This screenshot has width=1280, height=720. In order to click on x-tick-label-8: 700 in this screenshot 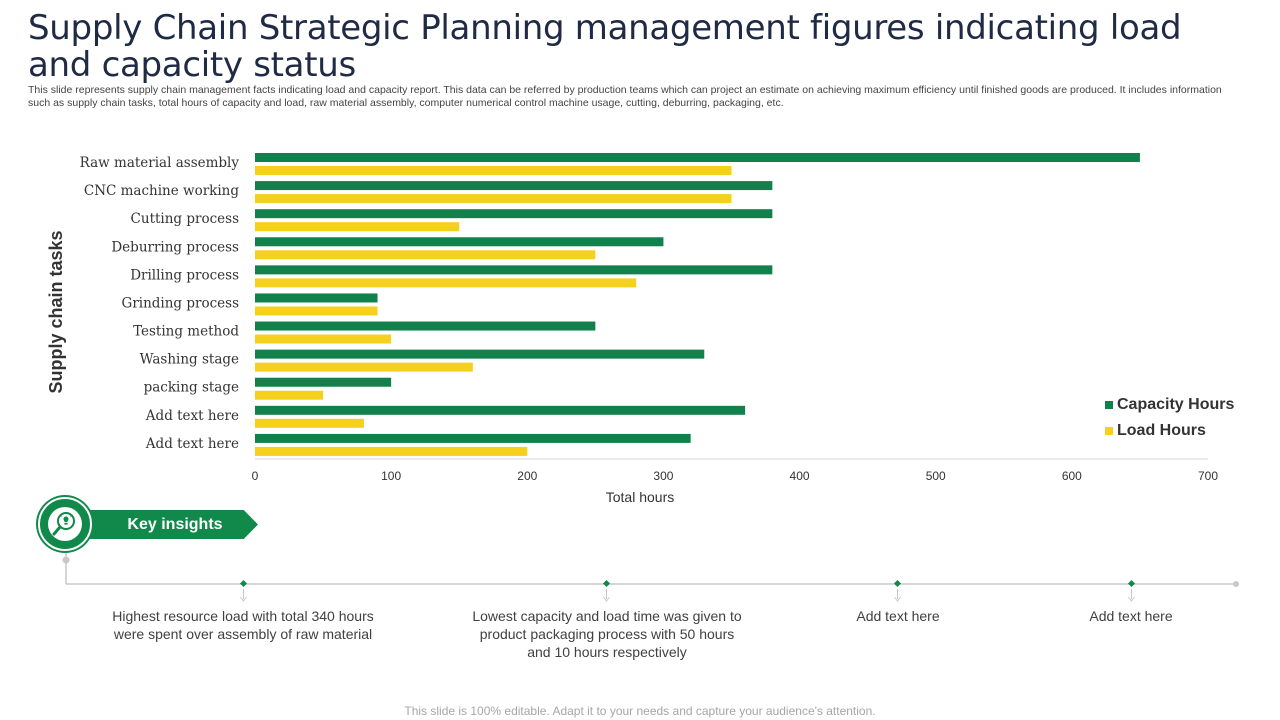, I will do `click(1208, 476)`.